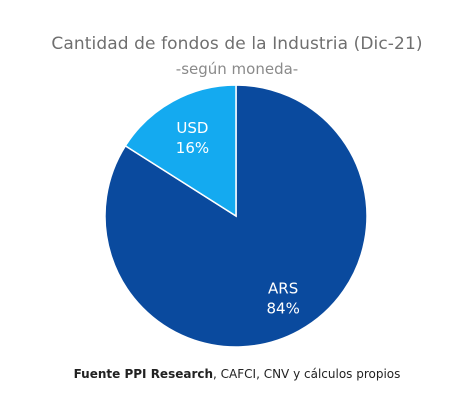 This screenshot has width=474, height=418. I want to click on chart-subtitle: -según moneda-, so click(237, 69).